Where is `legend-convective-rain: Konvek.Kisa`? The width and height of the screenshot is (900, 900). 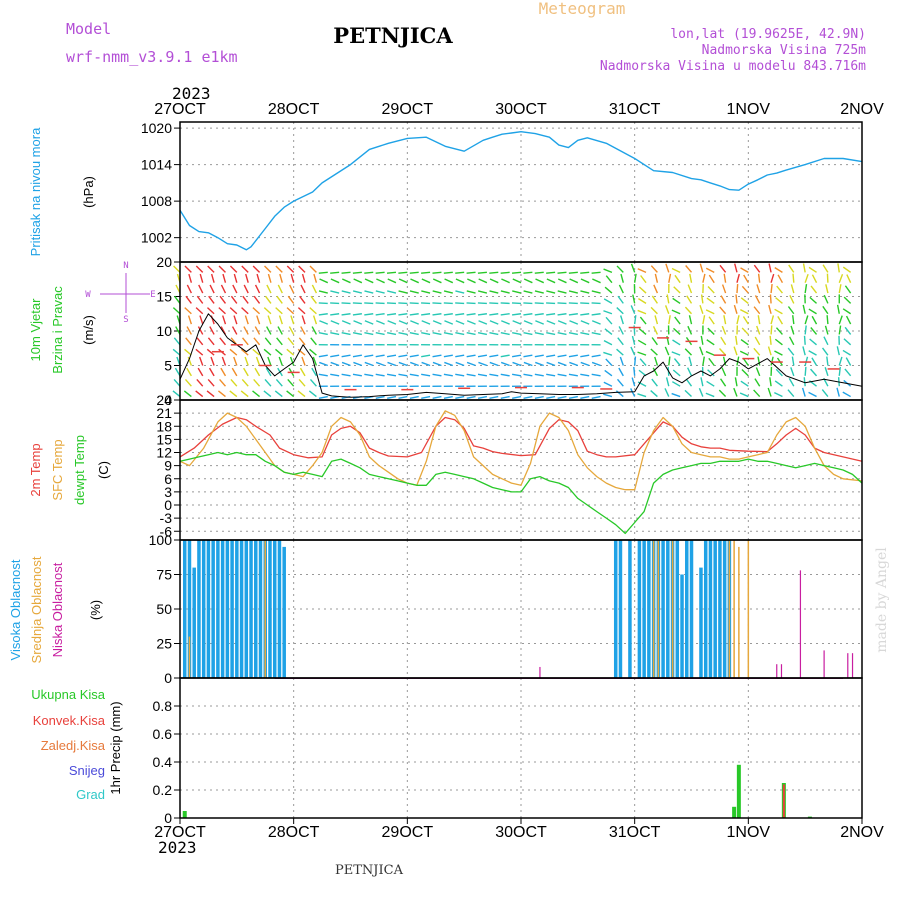
legend-convective-rain: Konvek.Kisa is located at coordinates (69, 720).